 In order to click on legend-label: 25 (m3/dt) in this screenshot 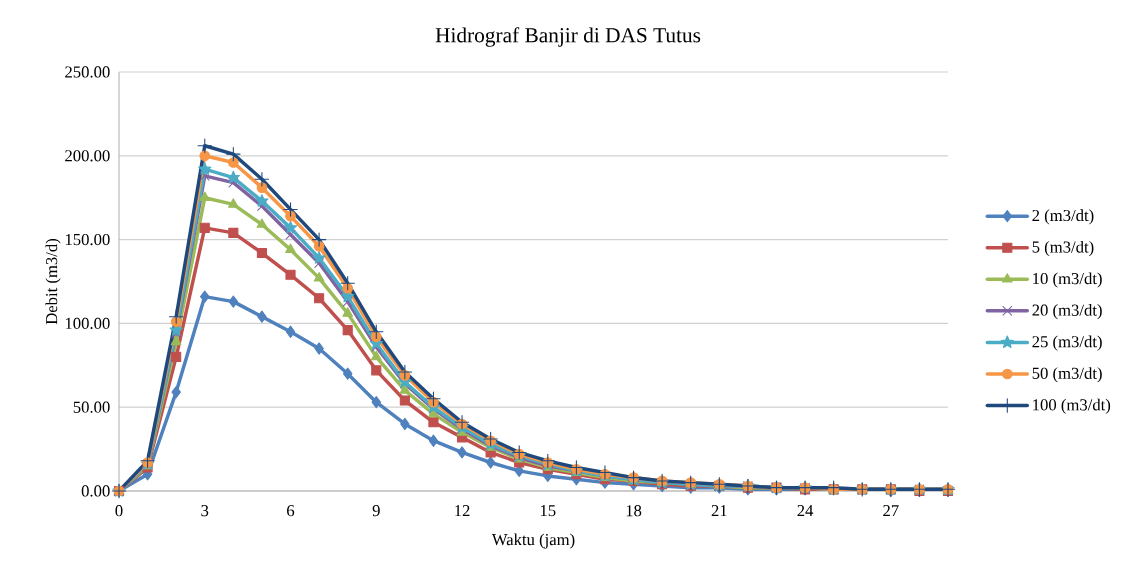, I will do `click(1067, 343)`.